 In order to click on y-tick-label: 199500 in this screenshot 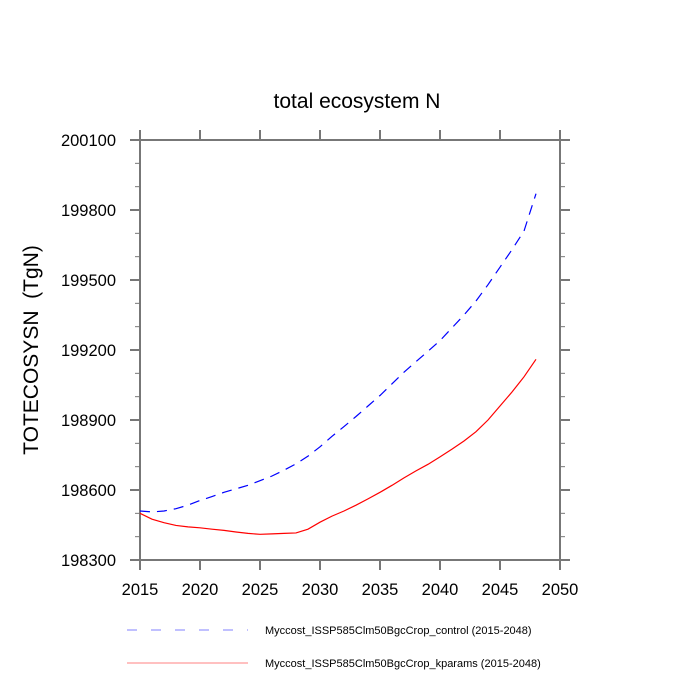, I will do `click(88, 281)`.